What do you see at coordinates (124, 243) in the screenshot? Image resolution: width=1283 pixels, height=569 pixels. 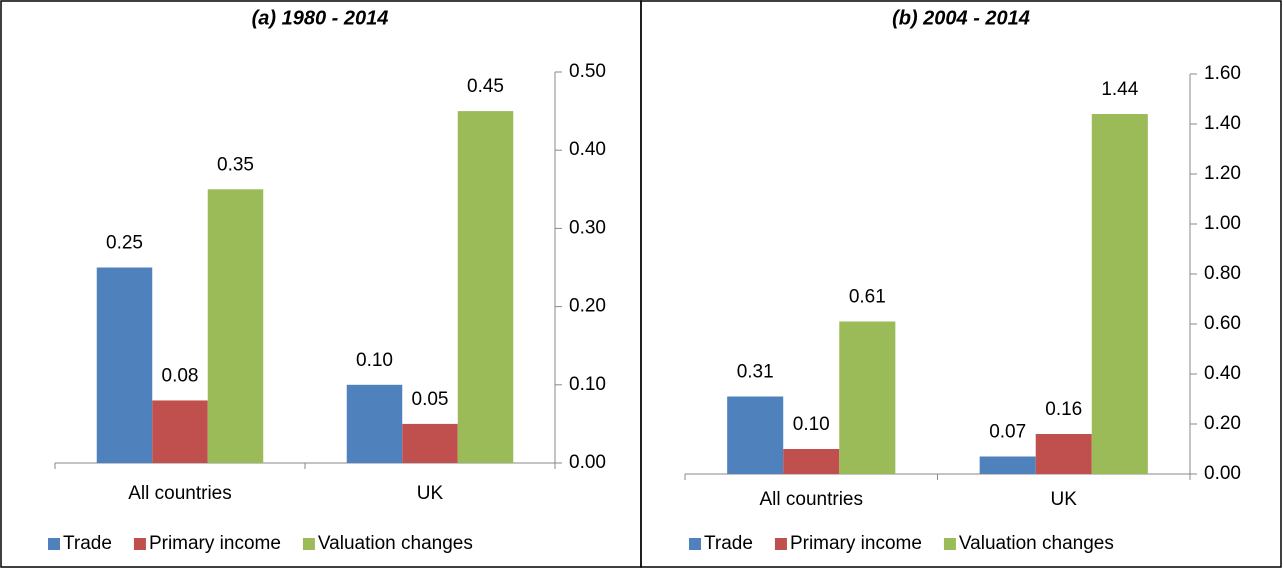 I see `data-label: 0.25` at bounding box center [124, 243].